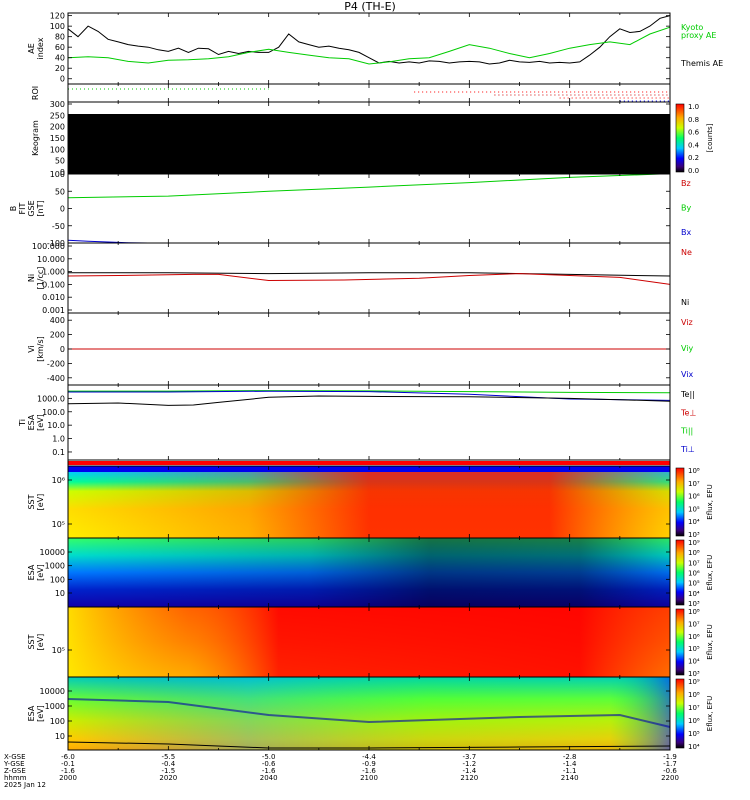 The height and width of the screenshot is (800, 750). I want to click on sst_ion-spectrogram-overlay, so click(369, 502).